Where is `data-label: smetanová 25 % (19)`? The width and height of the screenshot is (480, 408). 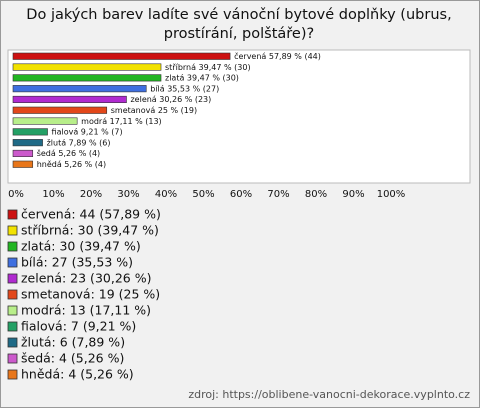
data-label: smetanová 25 % (19) is located at coordinates (154, 110).